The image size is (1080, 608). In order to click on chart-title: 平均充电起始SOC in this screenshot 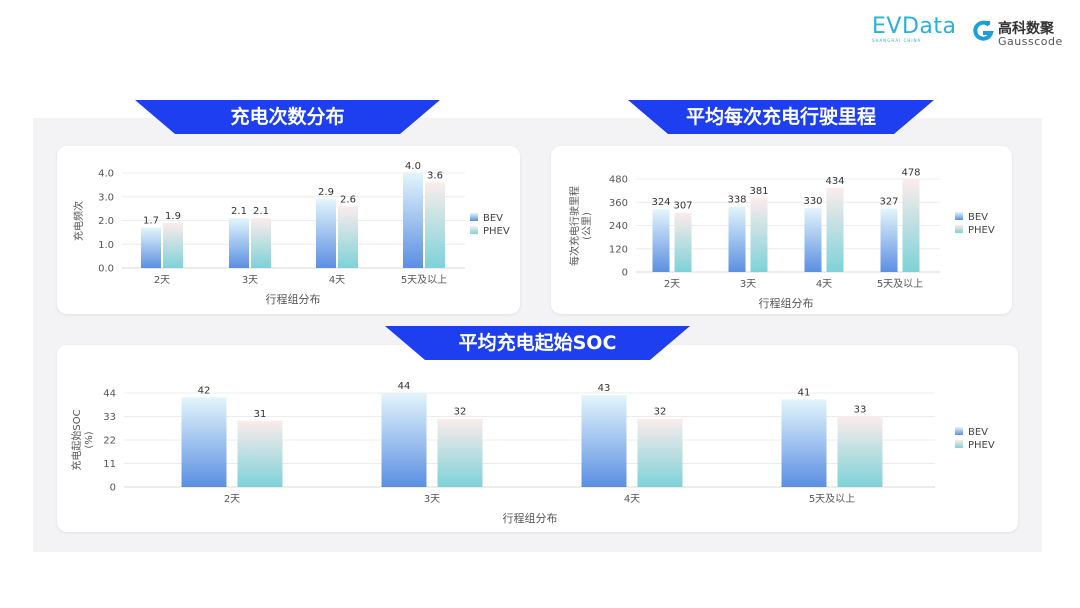, I will do `click(537, 343)`.